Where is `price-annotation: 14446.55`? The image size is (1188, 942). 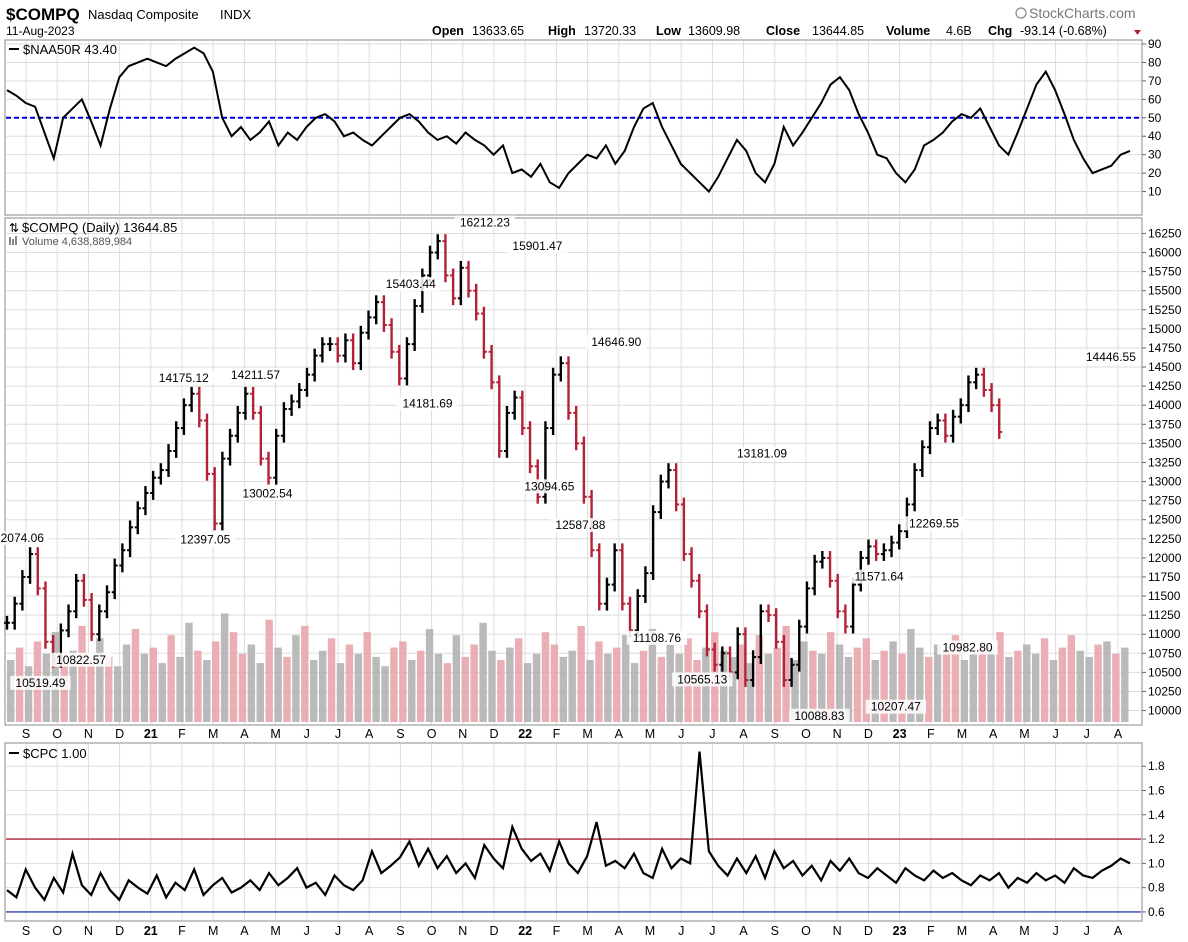 price-annotation: 14446.55 is located at coordinates (1111, 357).